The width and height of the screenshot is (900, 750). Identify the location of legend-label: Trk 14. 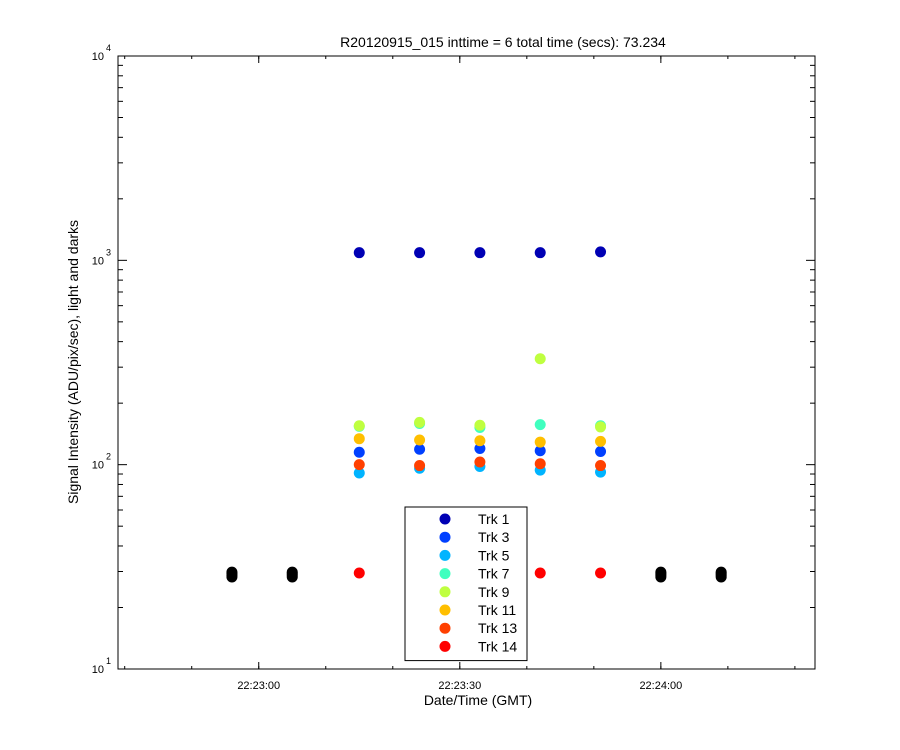
(497, 646).